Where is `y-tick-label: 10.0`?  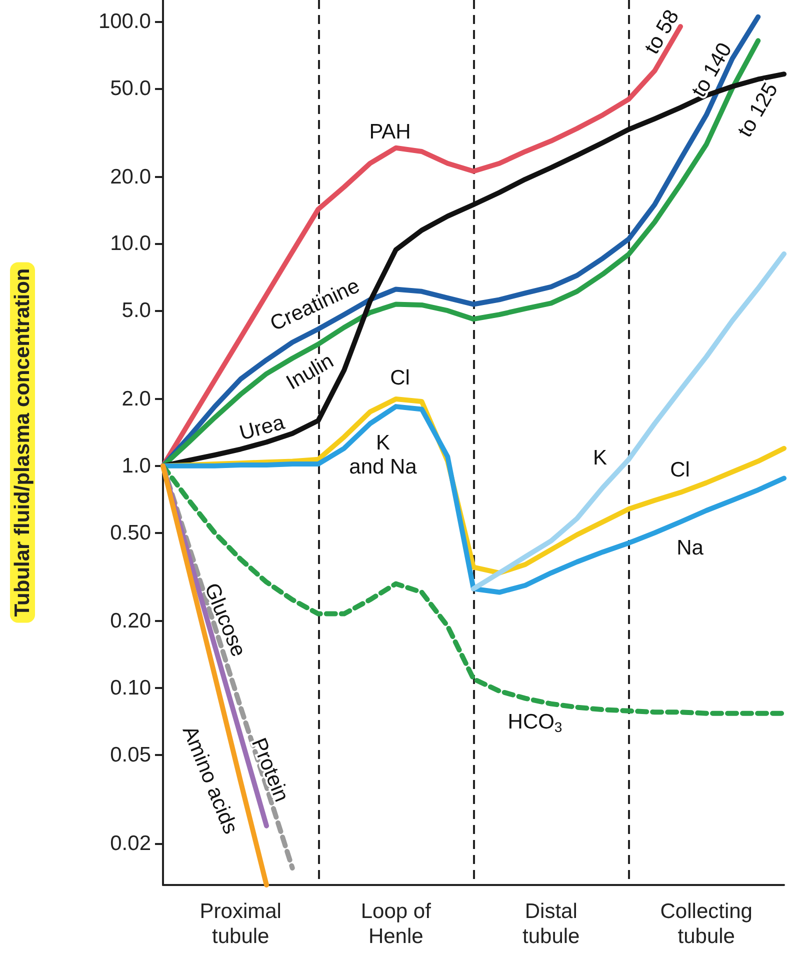
y-tick-label: 10.0 is located at coordinates (130, 244).